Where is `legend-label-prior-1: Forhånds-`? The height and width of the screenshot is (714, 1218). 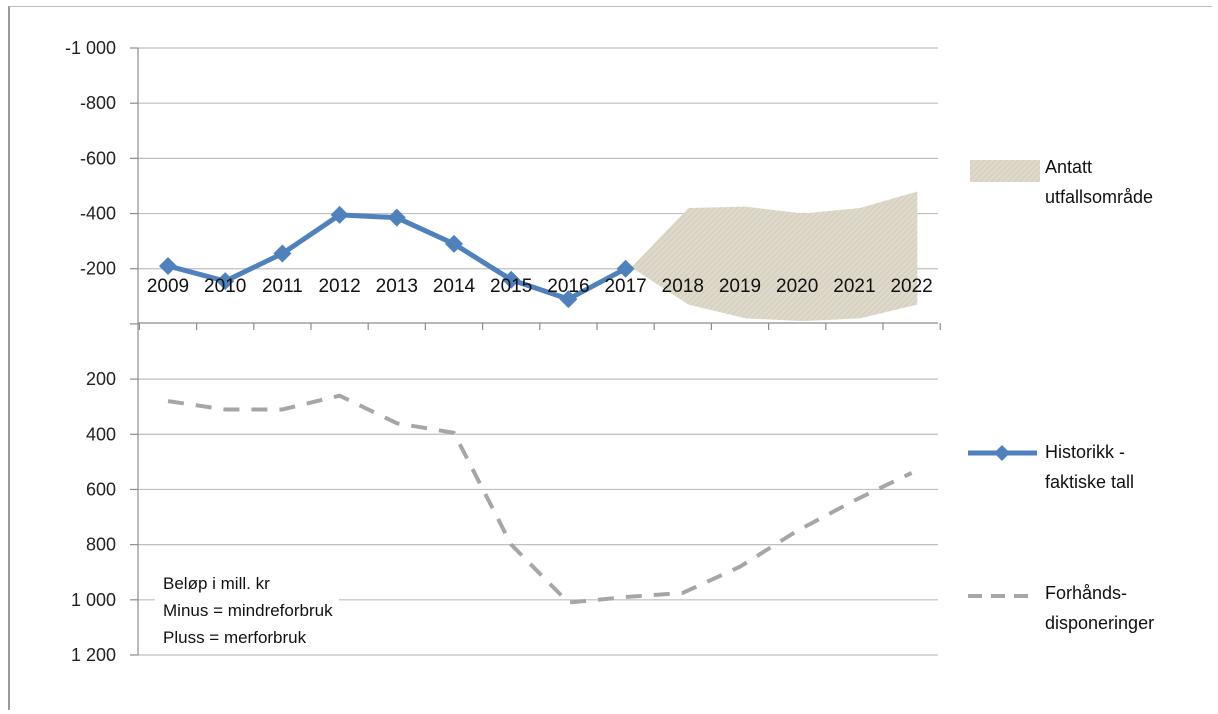 legend-label-prior-1: Forhånds- is located at coordinates (1086, 593).